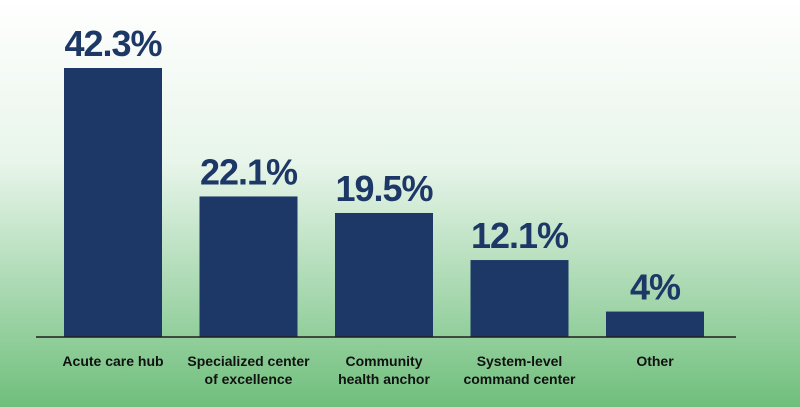  Describe the element at coordinates (655, 287) in the screenshot. I see `bar-value-label: 4%` at that location.